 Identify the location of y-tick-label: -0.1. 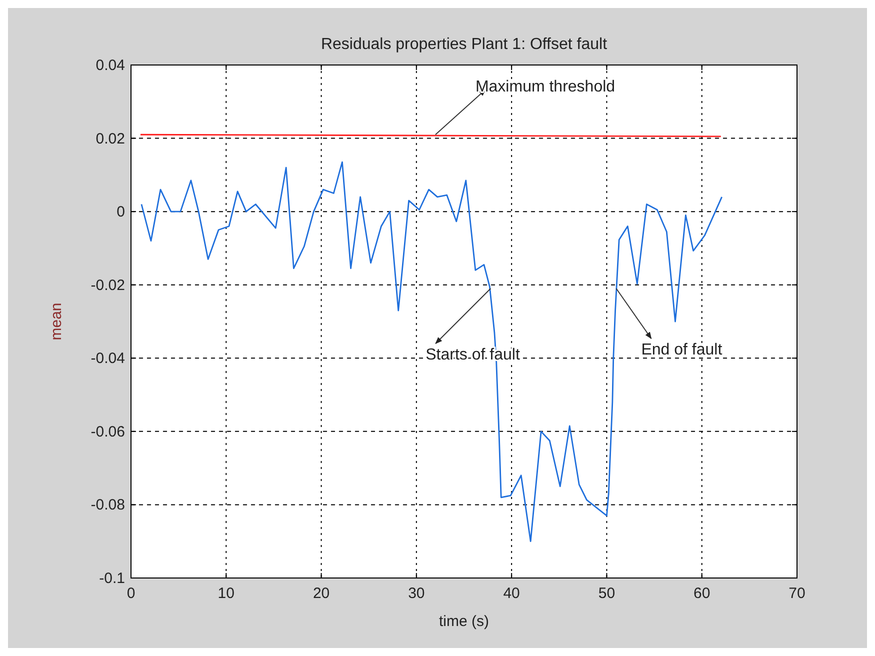
(112, 578).